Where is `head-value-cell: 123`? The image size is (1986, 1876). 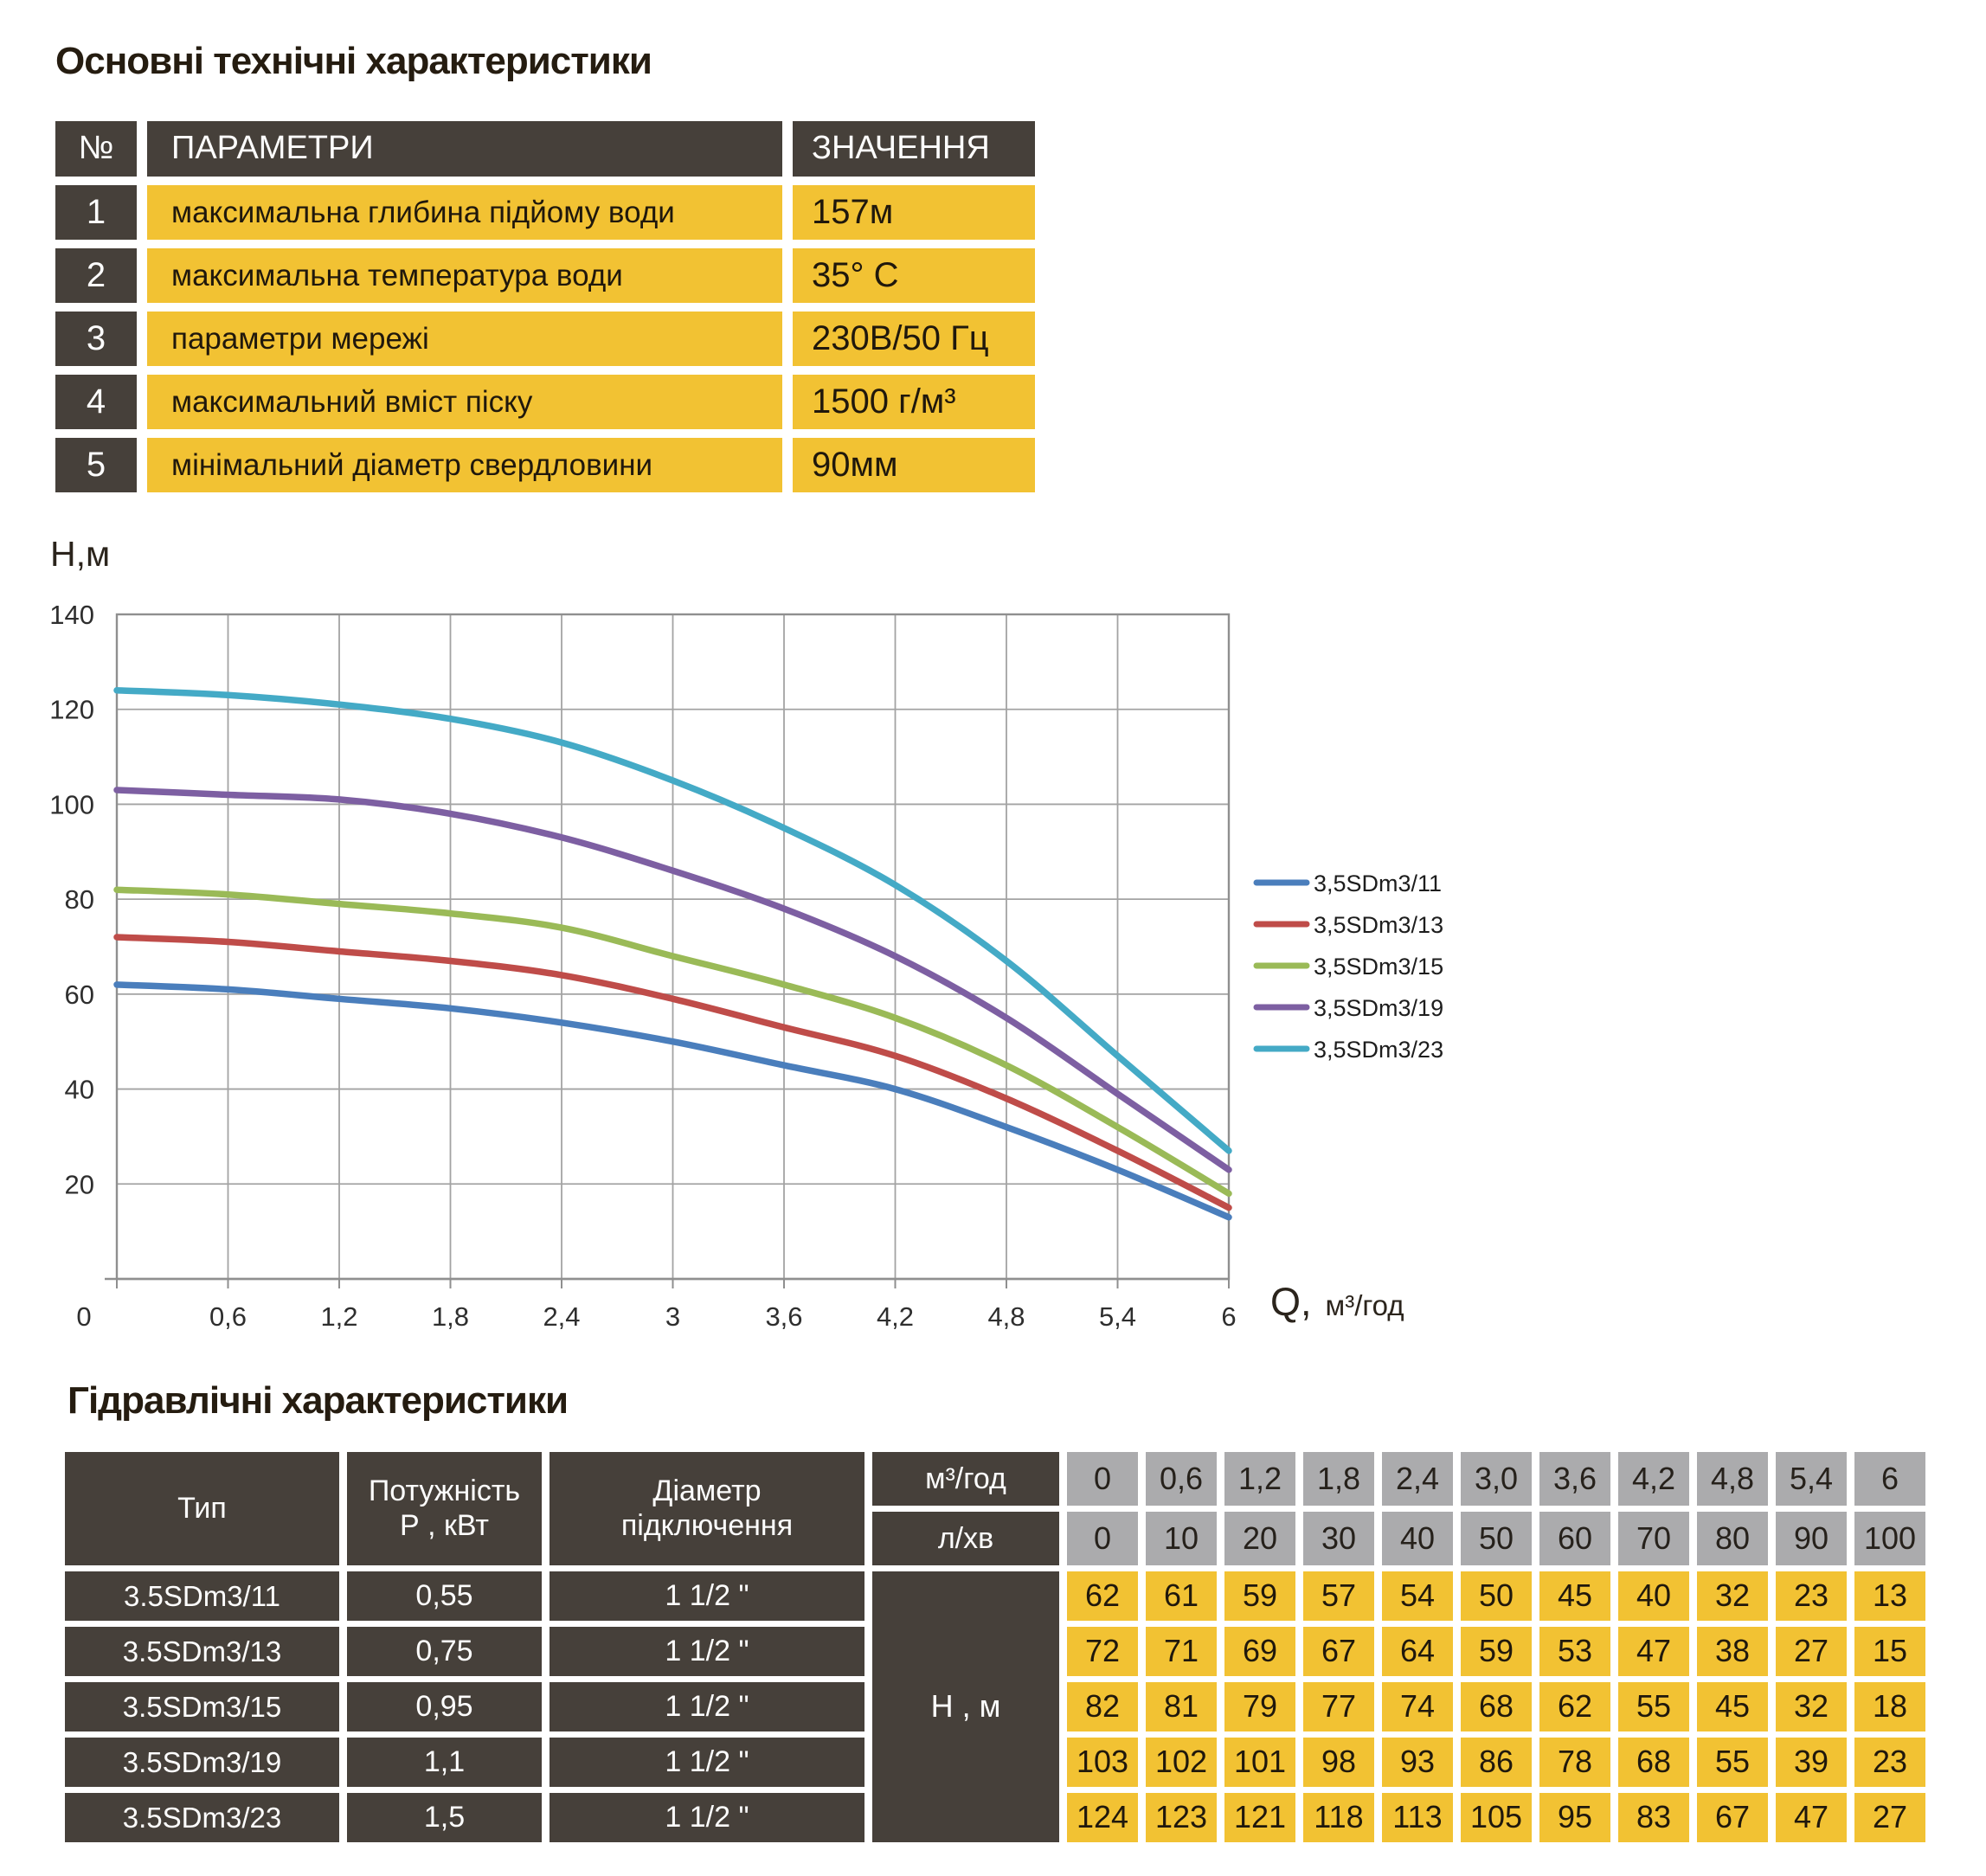 head-value-cell: 123 is located at coordinates (1181, 1818).